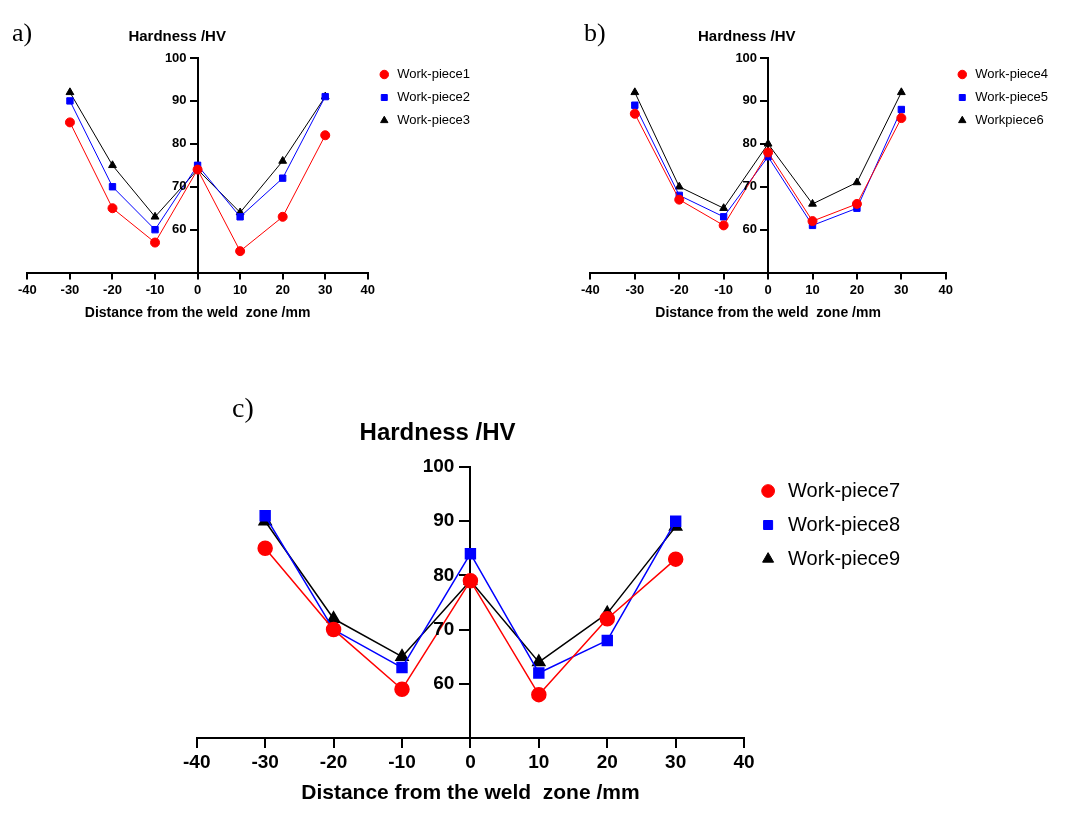  I want to click on text: a), so click(22, 33).